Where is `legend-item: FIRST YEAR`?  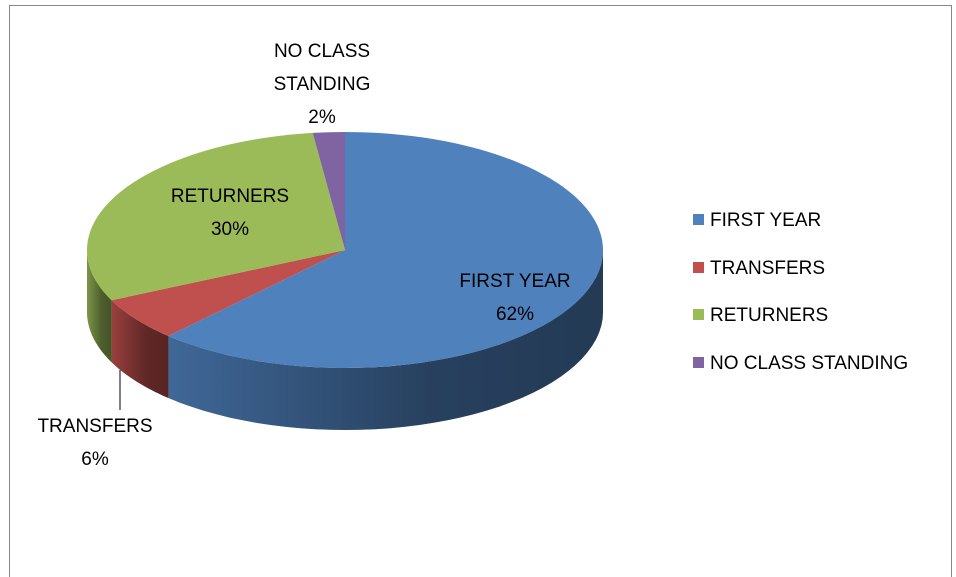
legend-item: FIRST YEAR is located at coordinates (757, 221).